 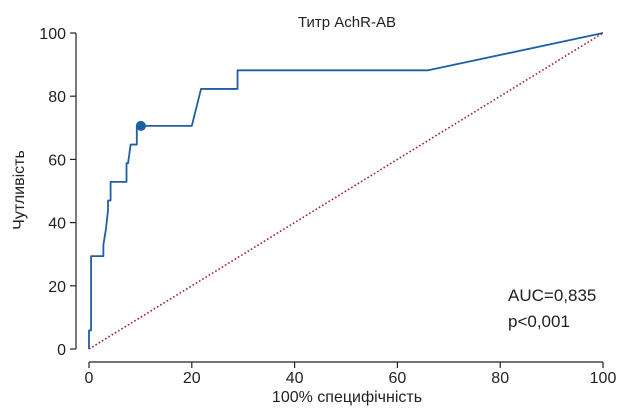 I want to click on x-tick-label: 100, so click(x=603, y=378).